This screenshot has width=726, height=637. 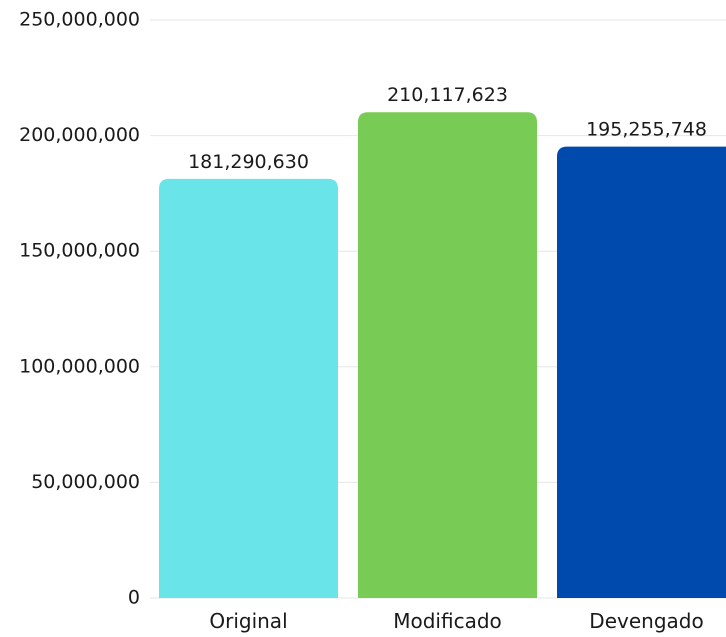 What do you see at coordinates (134, 598) in the screenshot?
I see `y-tick-label: 0` at bounding box center [134, 598].